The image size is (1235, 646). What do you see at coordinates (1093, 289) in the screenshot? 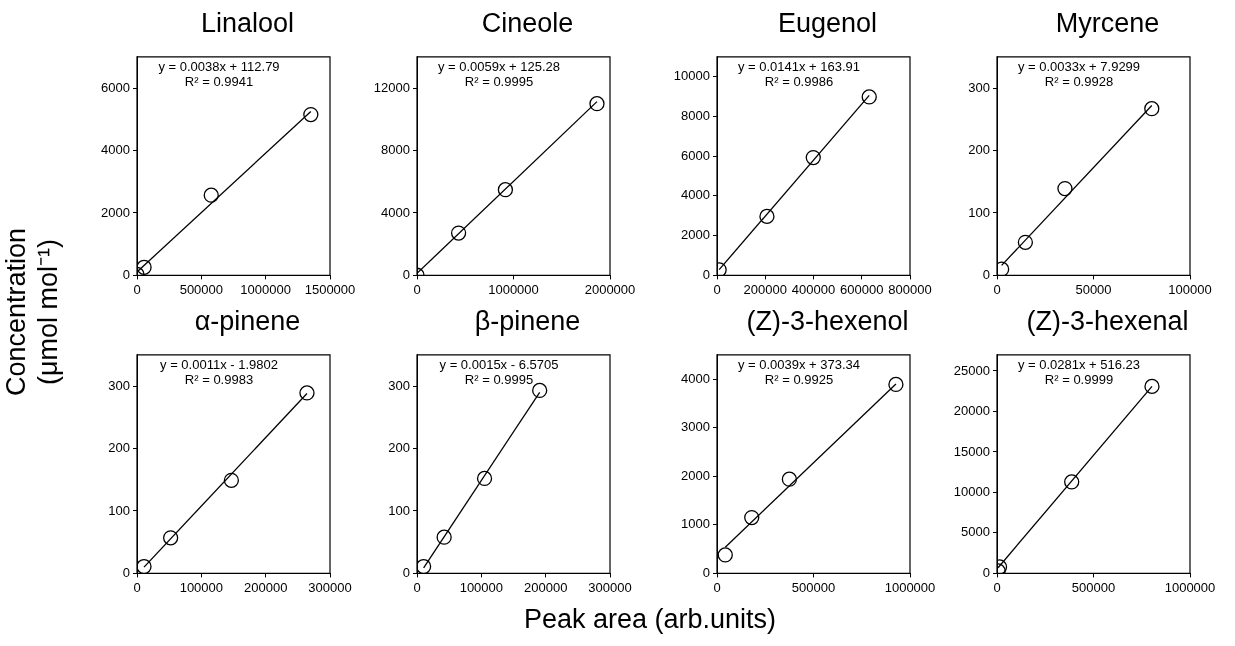
I see `x-tick-label: 50000` at bounding box center [1093, 289].